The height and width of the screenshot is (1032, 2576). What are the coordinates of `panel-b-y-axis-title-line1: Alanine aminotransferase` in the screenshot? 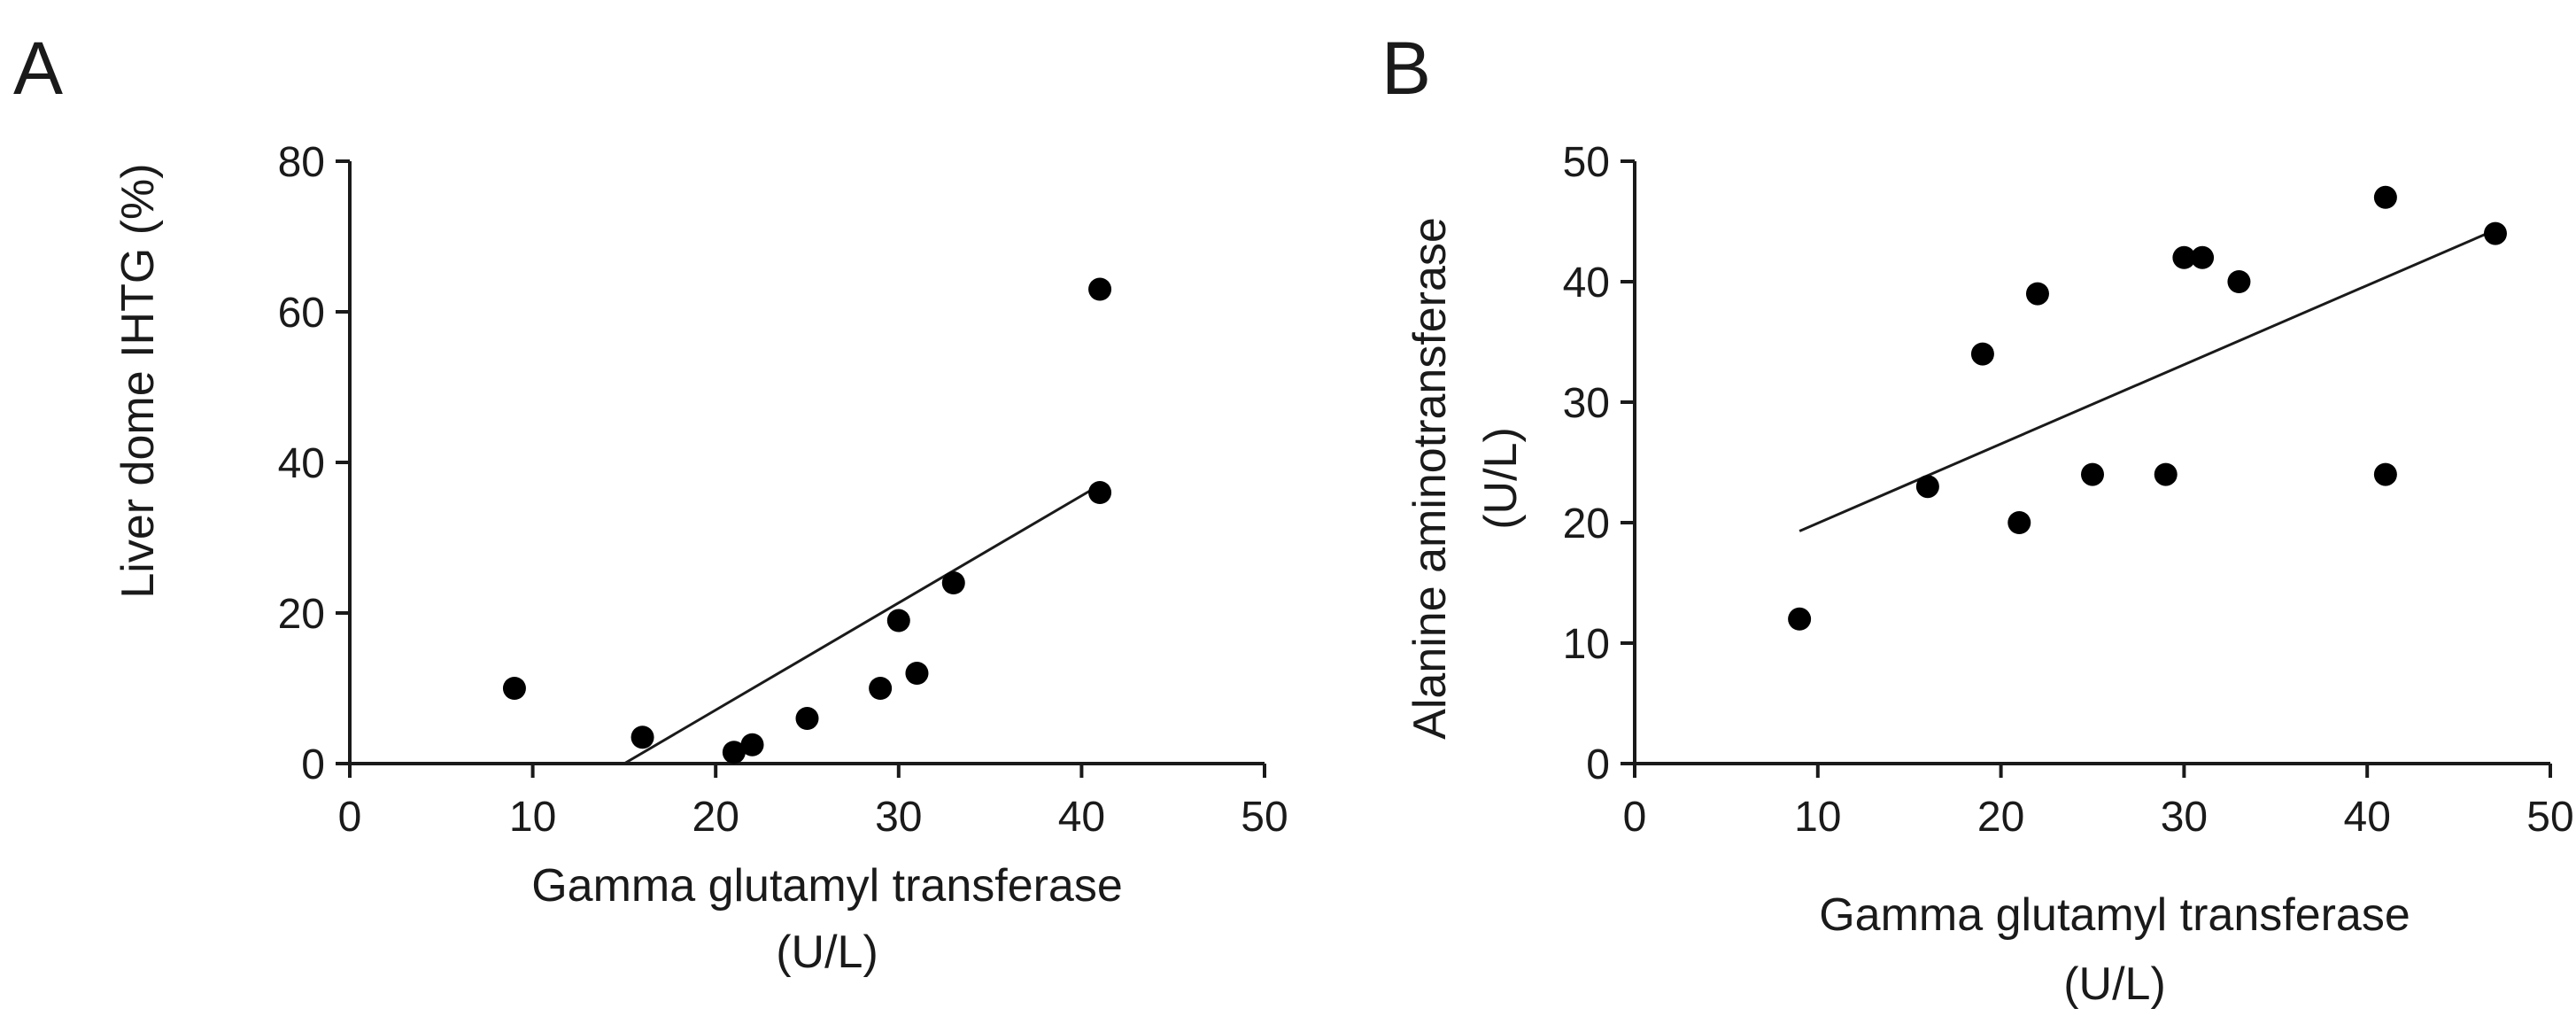 It's located at (1430, 478).